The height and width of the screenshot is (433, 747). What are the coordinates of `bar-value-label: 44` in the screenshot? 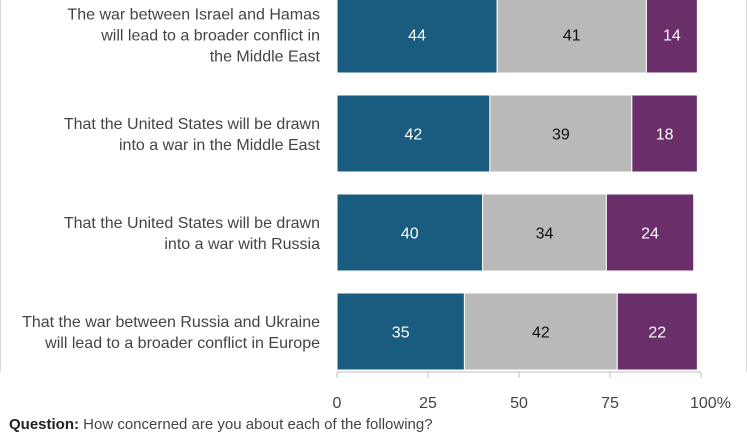 It's located at (417, 36).